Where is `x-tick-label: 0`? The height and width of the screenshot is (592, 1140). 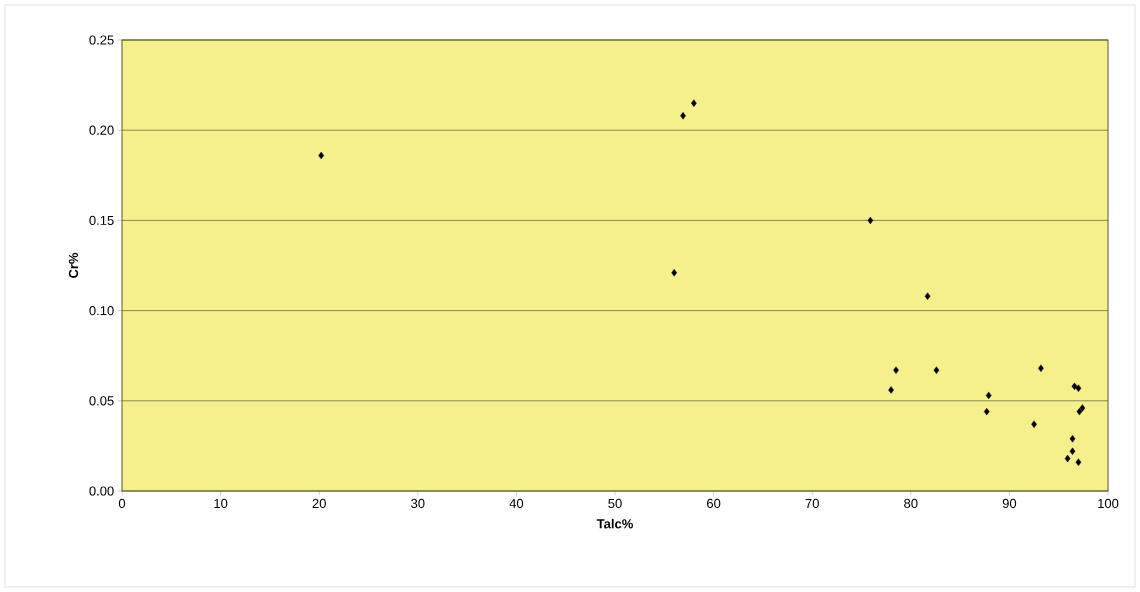 x-tick-label: 0 is located at coordinates (122, 503).